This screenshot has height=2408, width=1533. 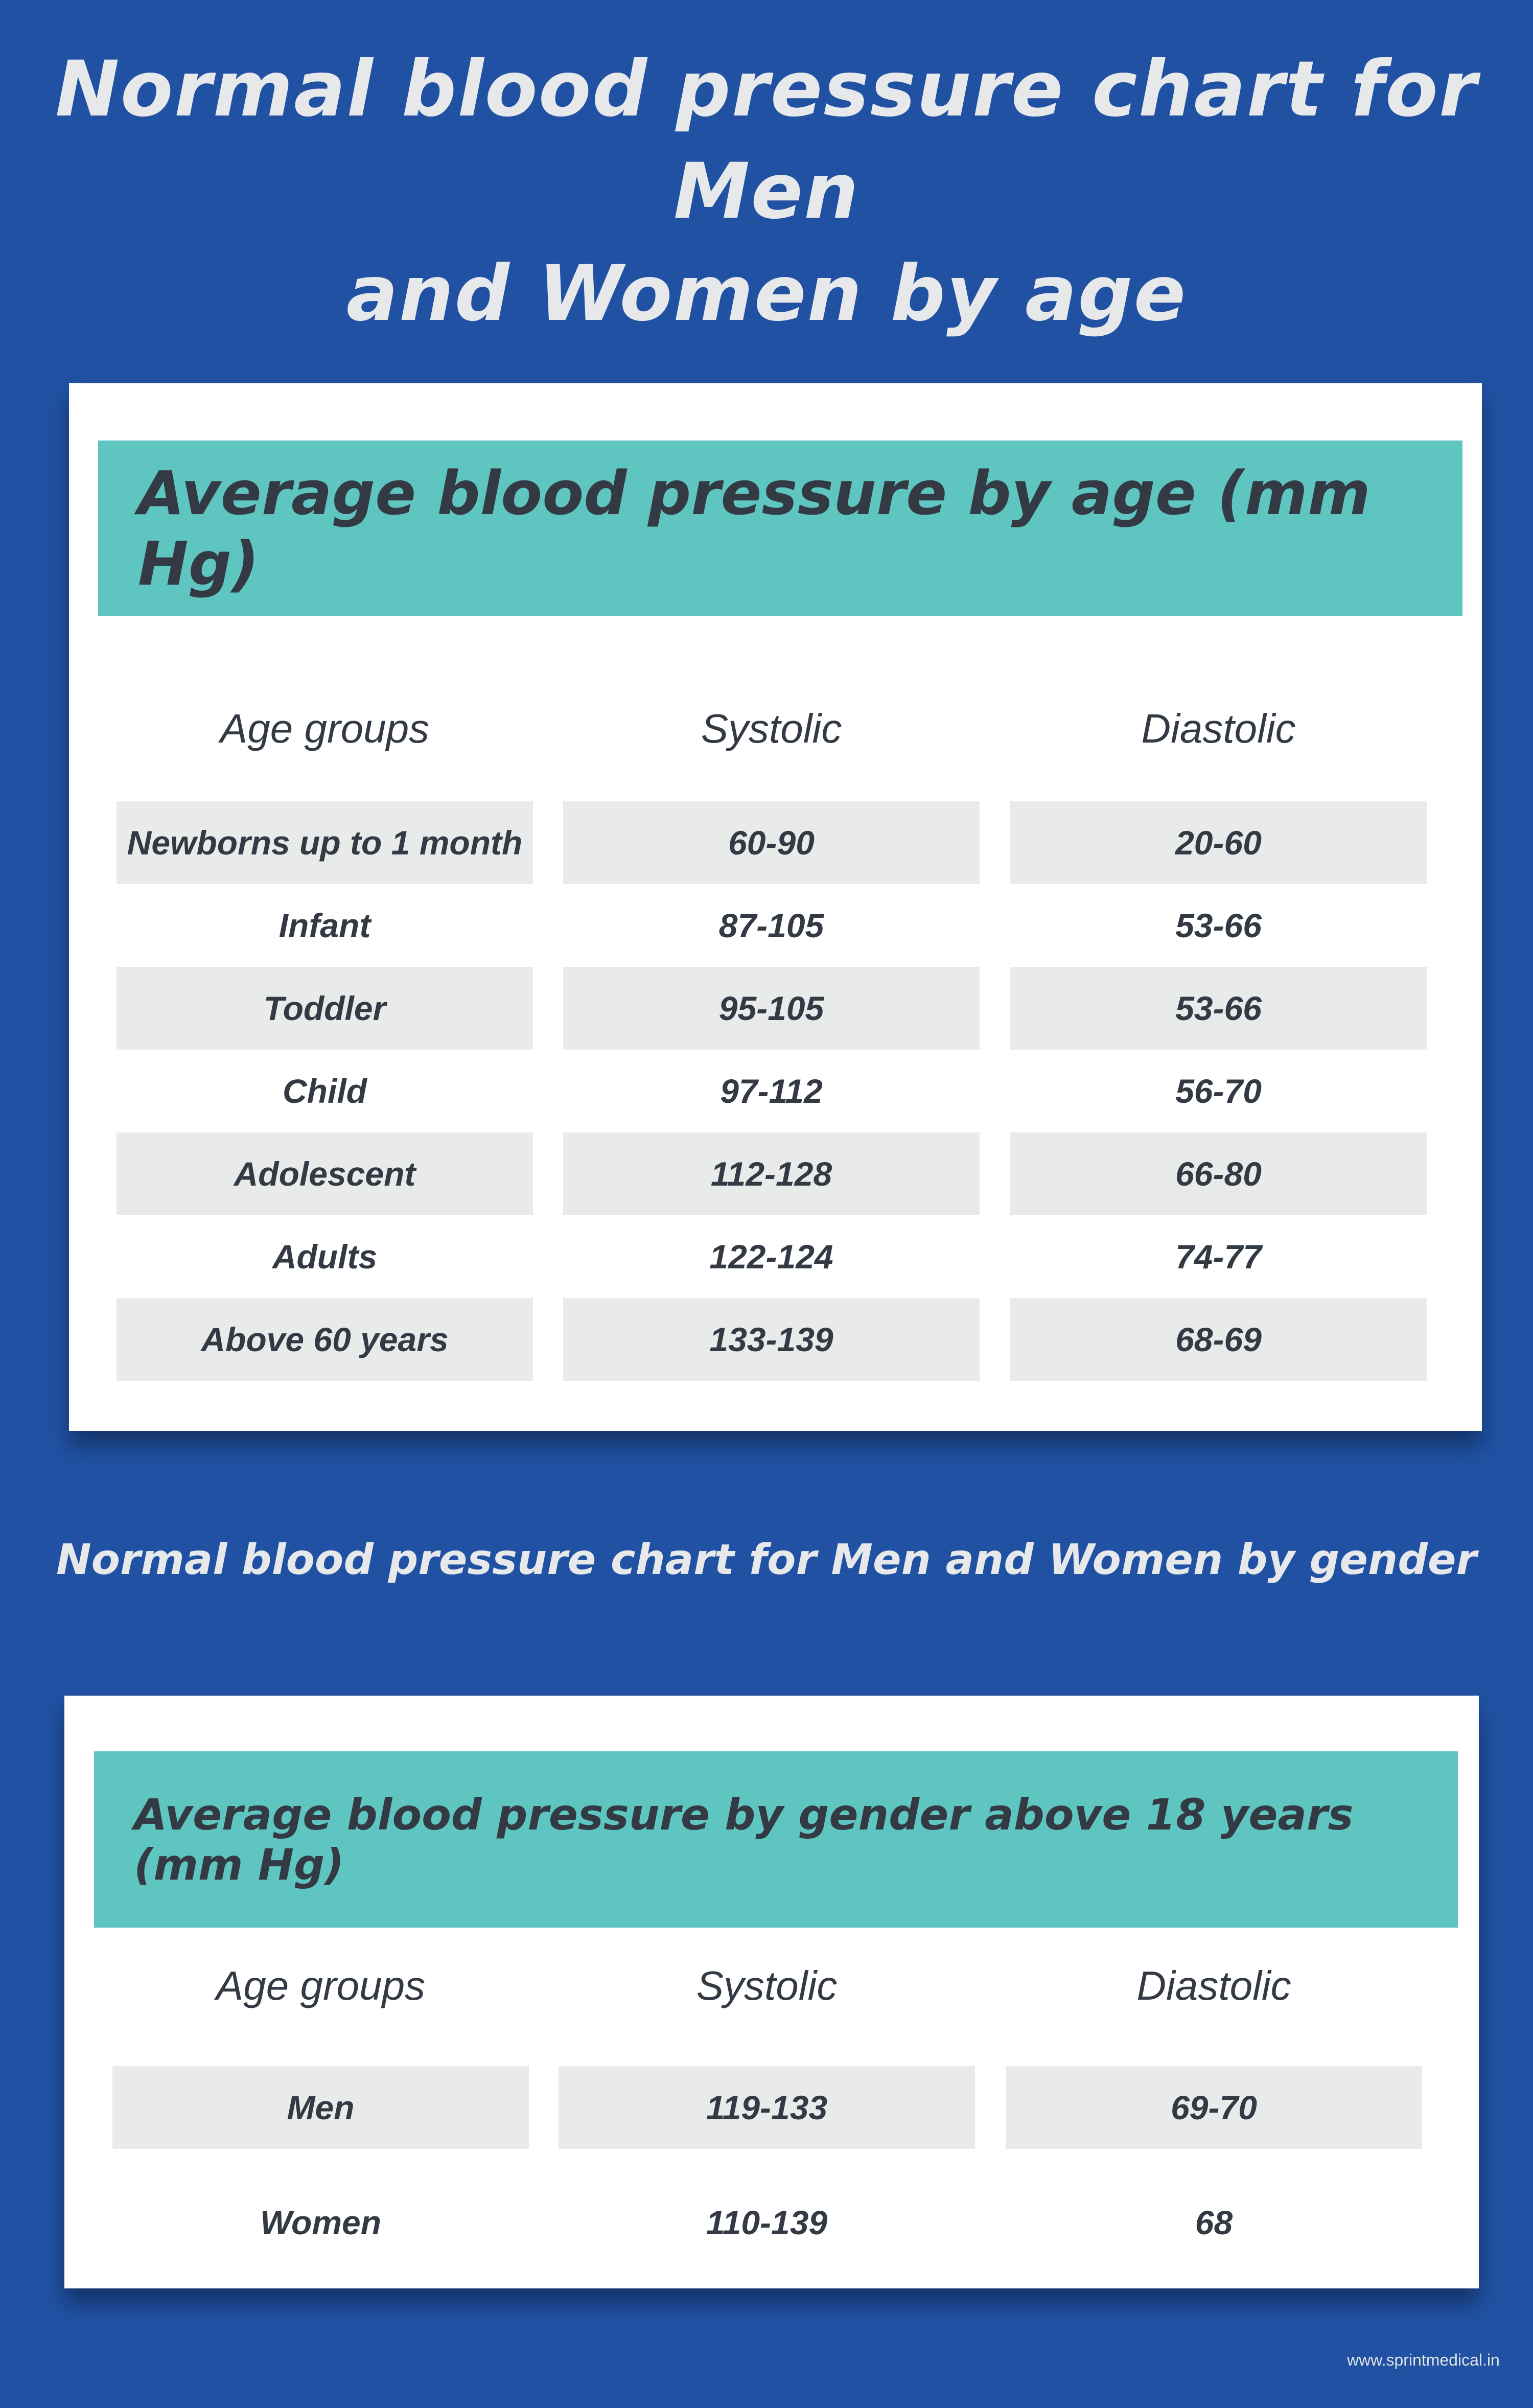 I want to click on table-cell: Above 60 years, so click(x=325, y=1340).